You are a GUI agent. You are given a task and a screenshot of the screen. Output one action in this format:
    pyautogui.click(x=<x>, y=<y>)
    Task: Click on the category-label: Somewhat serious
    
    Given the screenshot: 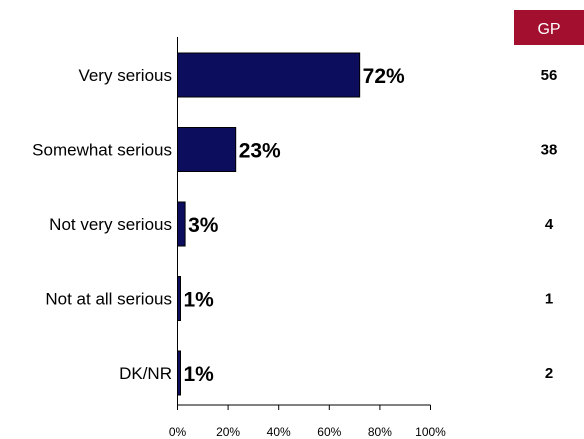 What is the action you would take?
    pyautogui.click(x=102, y=150)
    